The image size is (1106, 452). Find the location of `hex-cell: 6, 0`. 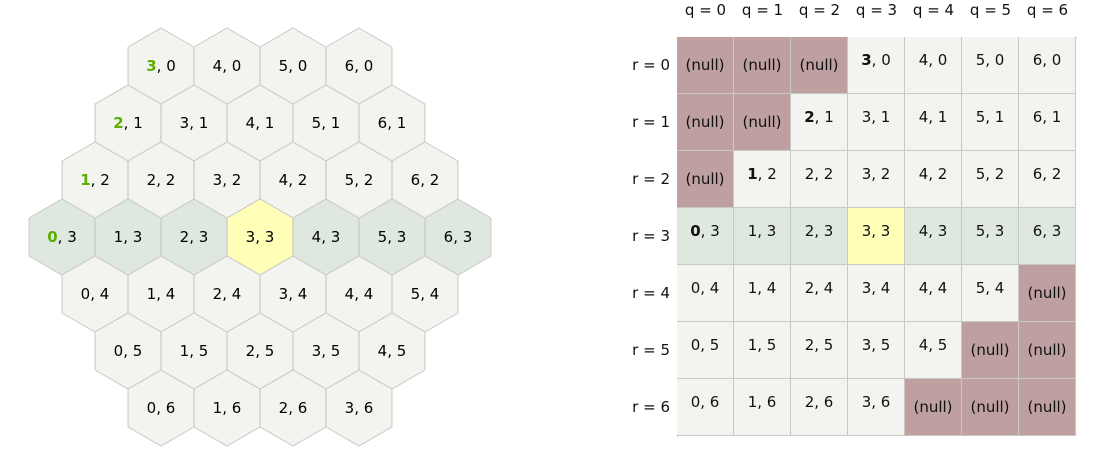

hex-cell: 6, 0 is located at coordinates (359, 66).